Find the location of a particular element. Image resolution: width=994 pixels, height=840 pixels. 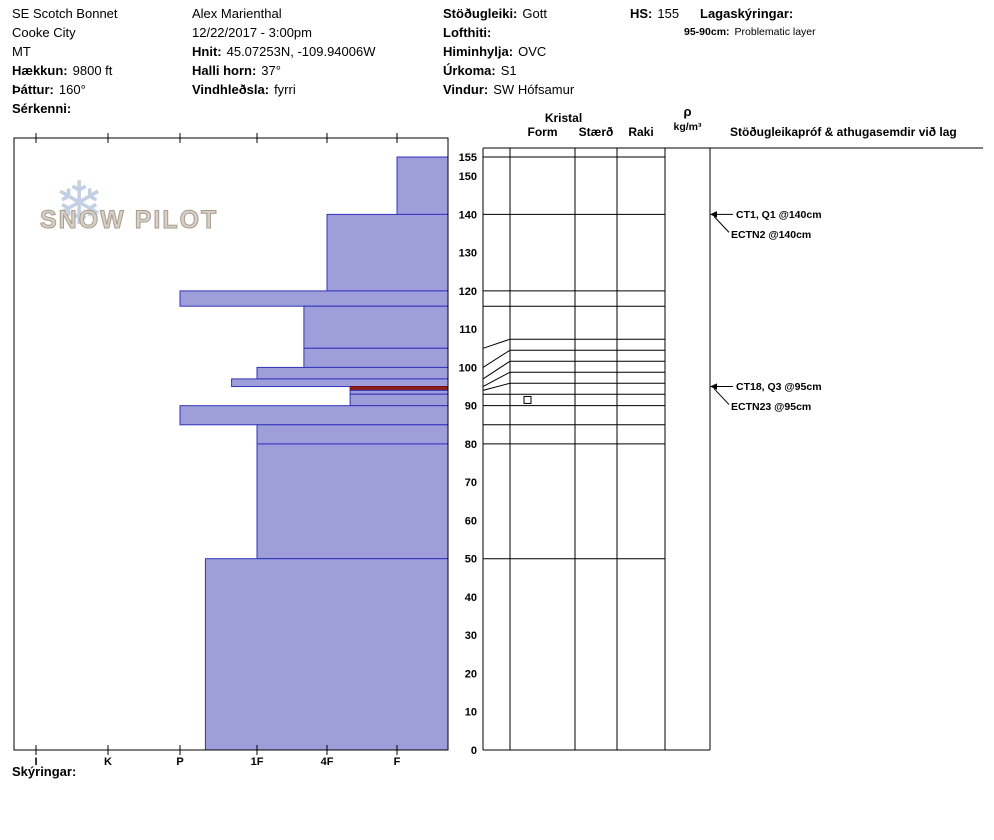

snow-height-column: HS: 155 is located at coordinates (663, 13).